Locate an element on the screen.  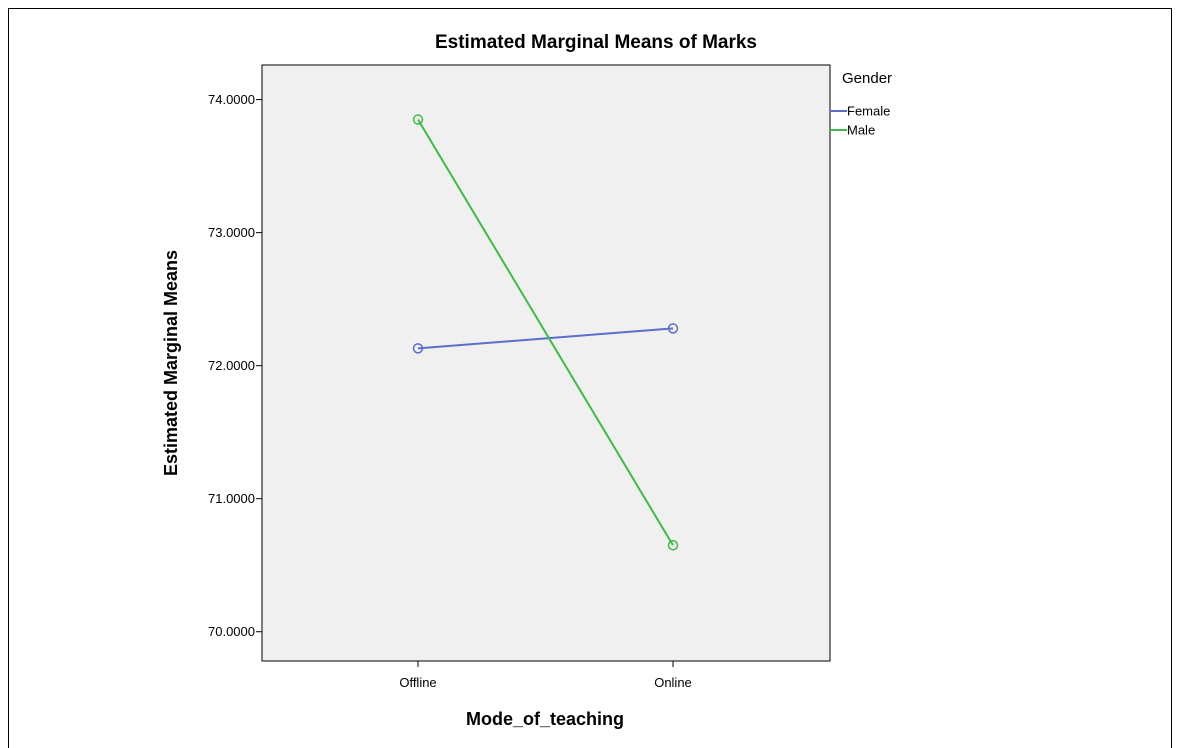
y-axis: 70.0000 71.0000 72.0000 73.0000 74.0000 is located at coordinates (235, 365).